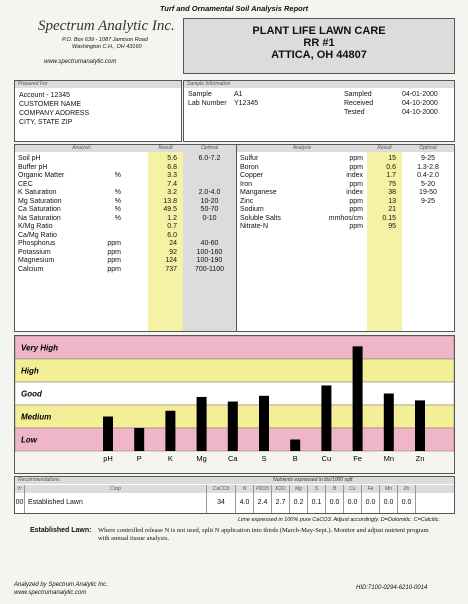 The width and height of the screenshot is (468, 604). What do you see at coordinates (384, 148) in the screenshot?
I see `result-col-header-right: Result` at bounding box center [384, 148].